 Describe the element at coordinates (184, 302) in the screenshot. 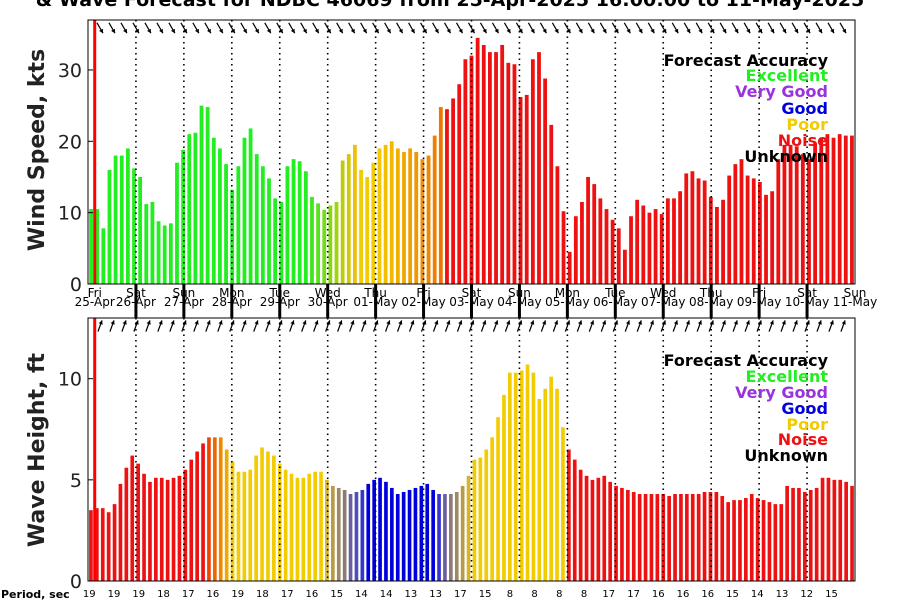

I see `date-label: 27-Apr` at that location.